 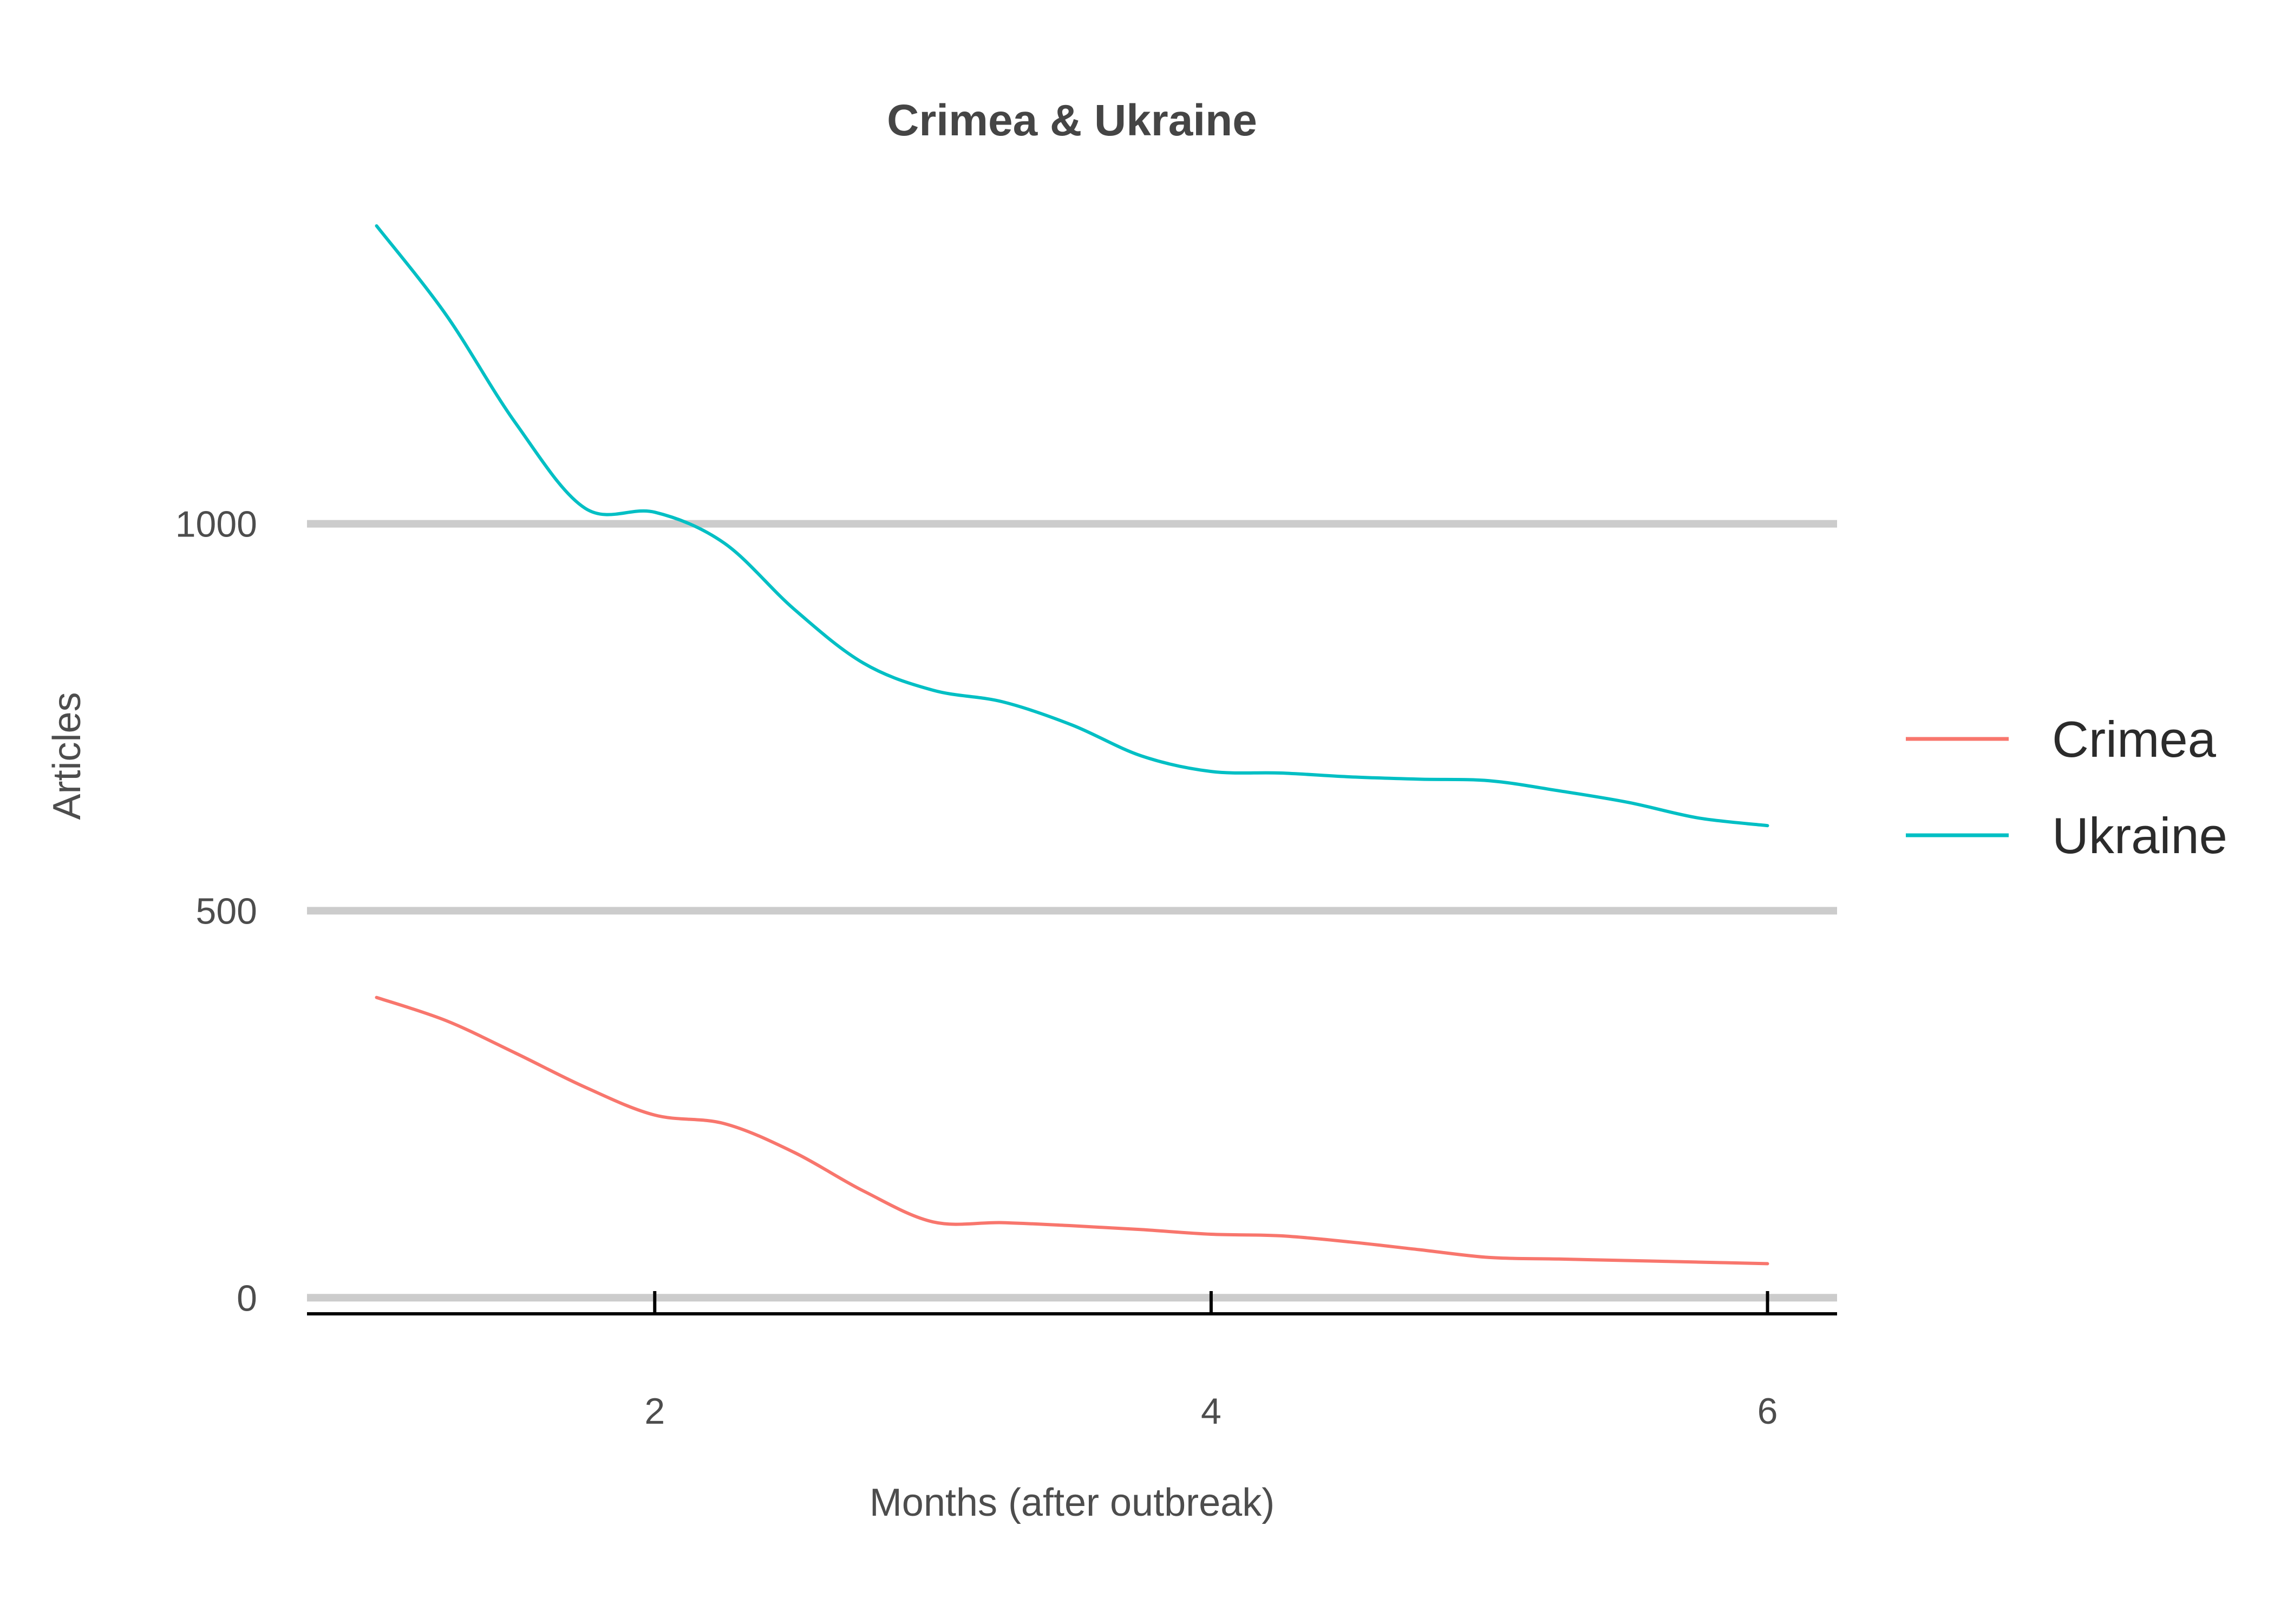 I want to click on y-tick-label-0: 0, so click(x=247, y=1298).